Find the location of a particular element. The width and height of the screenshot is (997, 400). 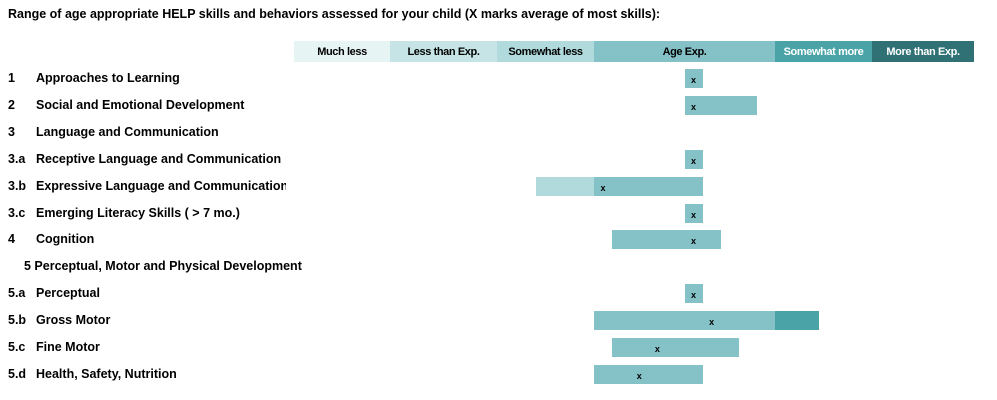

row-label: Social and Emotional Development is located at coordinates (140, 104).